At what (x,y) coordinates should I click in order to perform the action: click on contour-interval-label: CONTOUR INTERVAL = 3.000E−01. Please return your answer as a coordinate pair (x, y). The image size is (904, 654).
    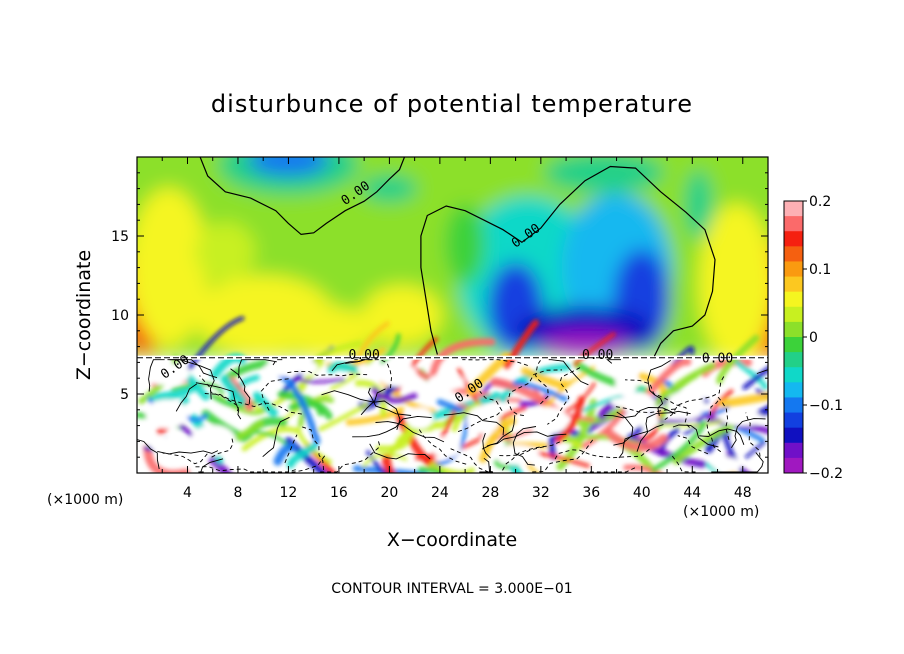
    Looking at the image, I should click on (451, 589).